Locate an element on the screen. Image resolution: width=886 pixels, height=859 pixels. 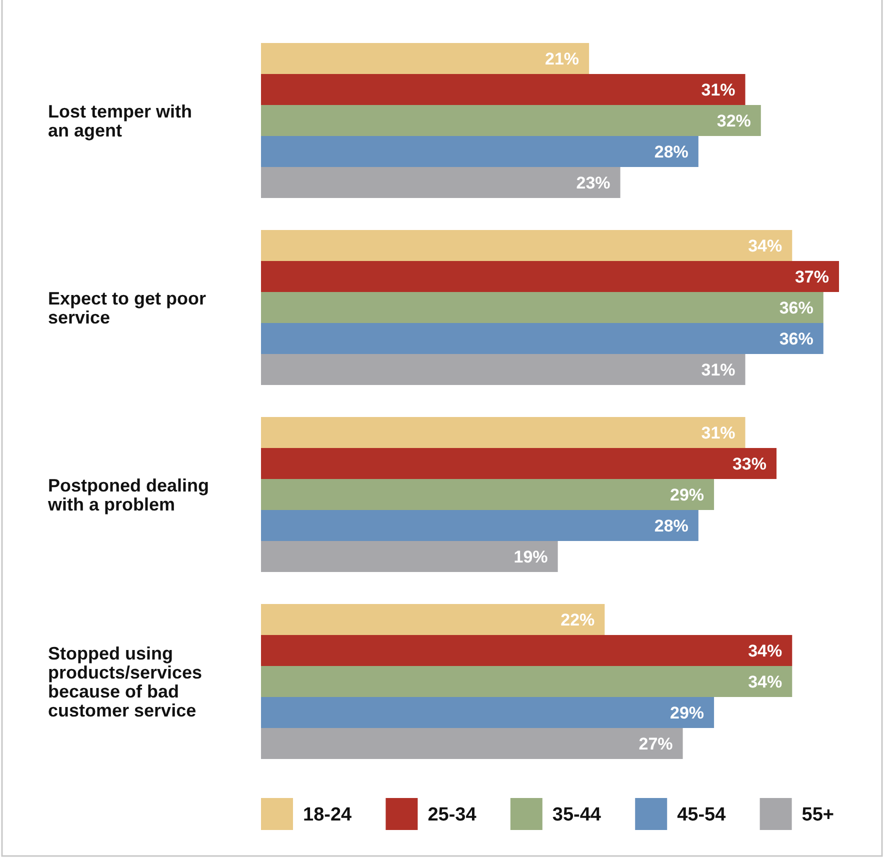
data-label: 19% is located at coordinates (531, 556).